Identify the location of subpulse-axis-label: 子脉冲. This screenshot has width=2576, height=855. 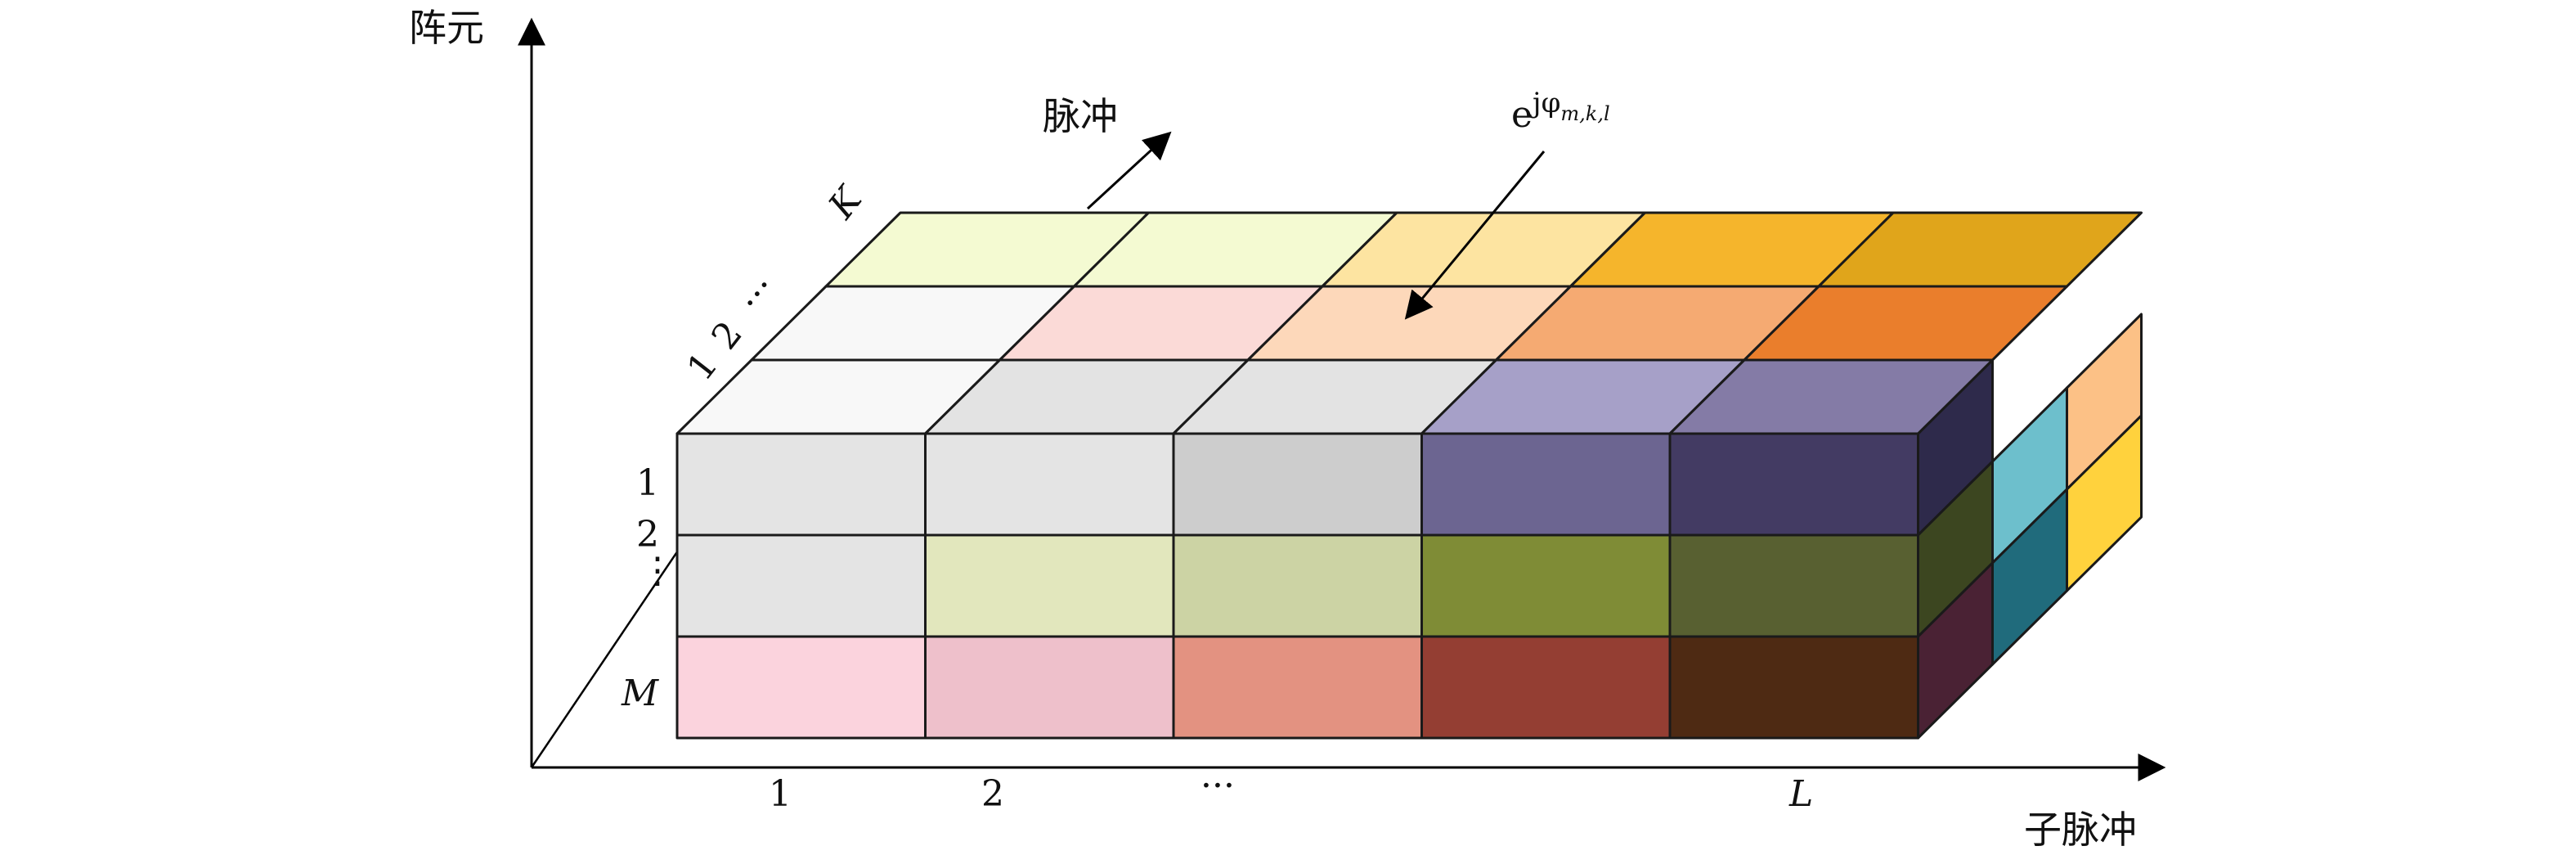
(2080, 830).